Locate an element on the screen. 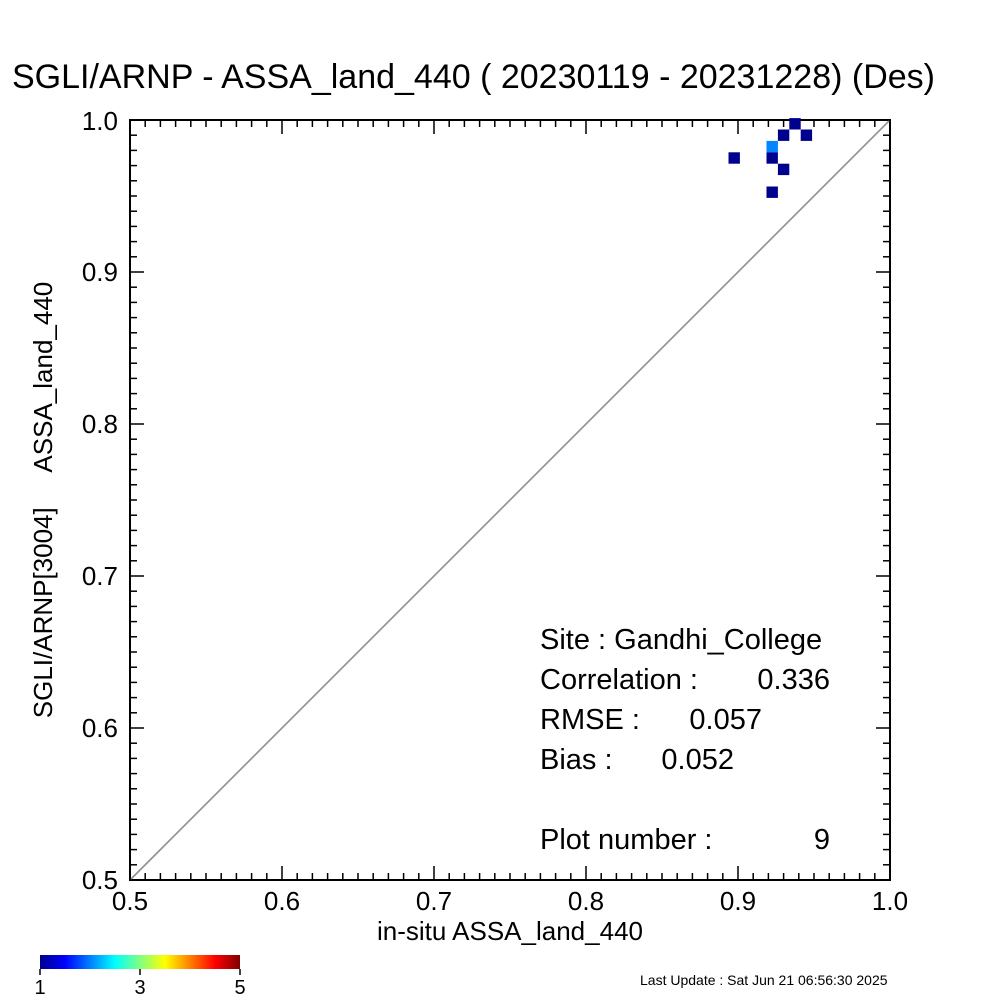  rmse-value: 0.057 is located at coordinates (725, 720).